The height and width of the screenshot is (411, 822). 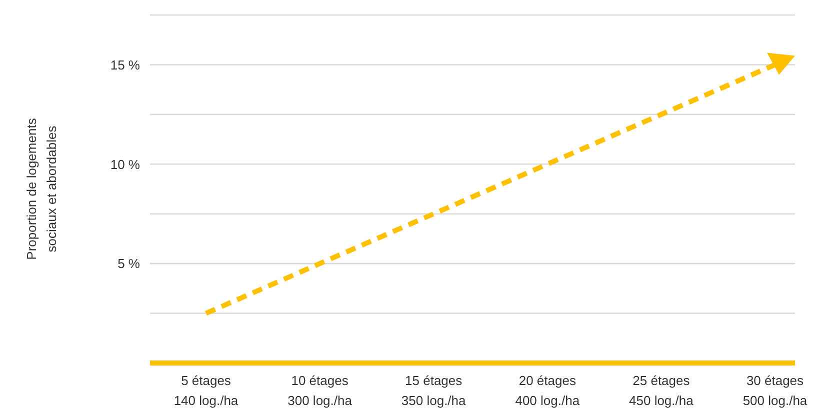 I want to click on x-tick-label: 20 étages 400 log./ha, so click(x=547, y=390).